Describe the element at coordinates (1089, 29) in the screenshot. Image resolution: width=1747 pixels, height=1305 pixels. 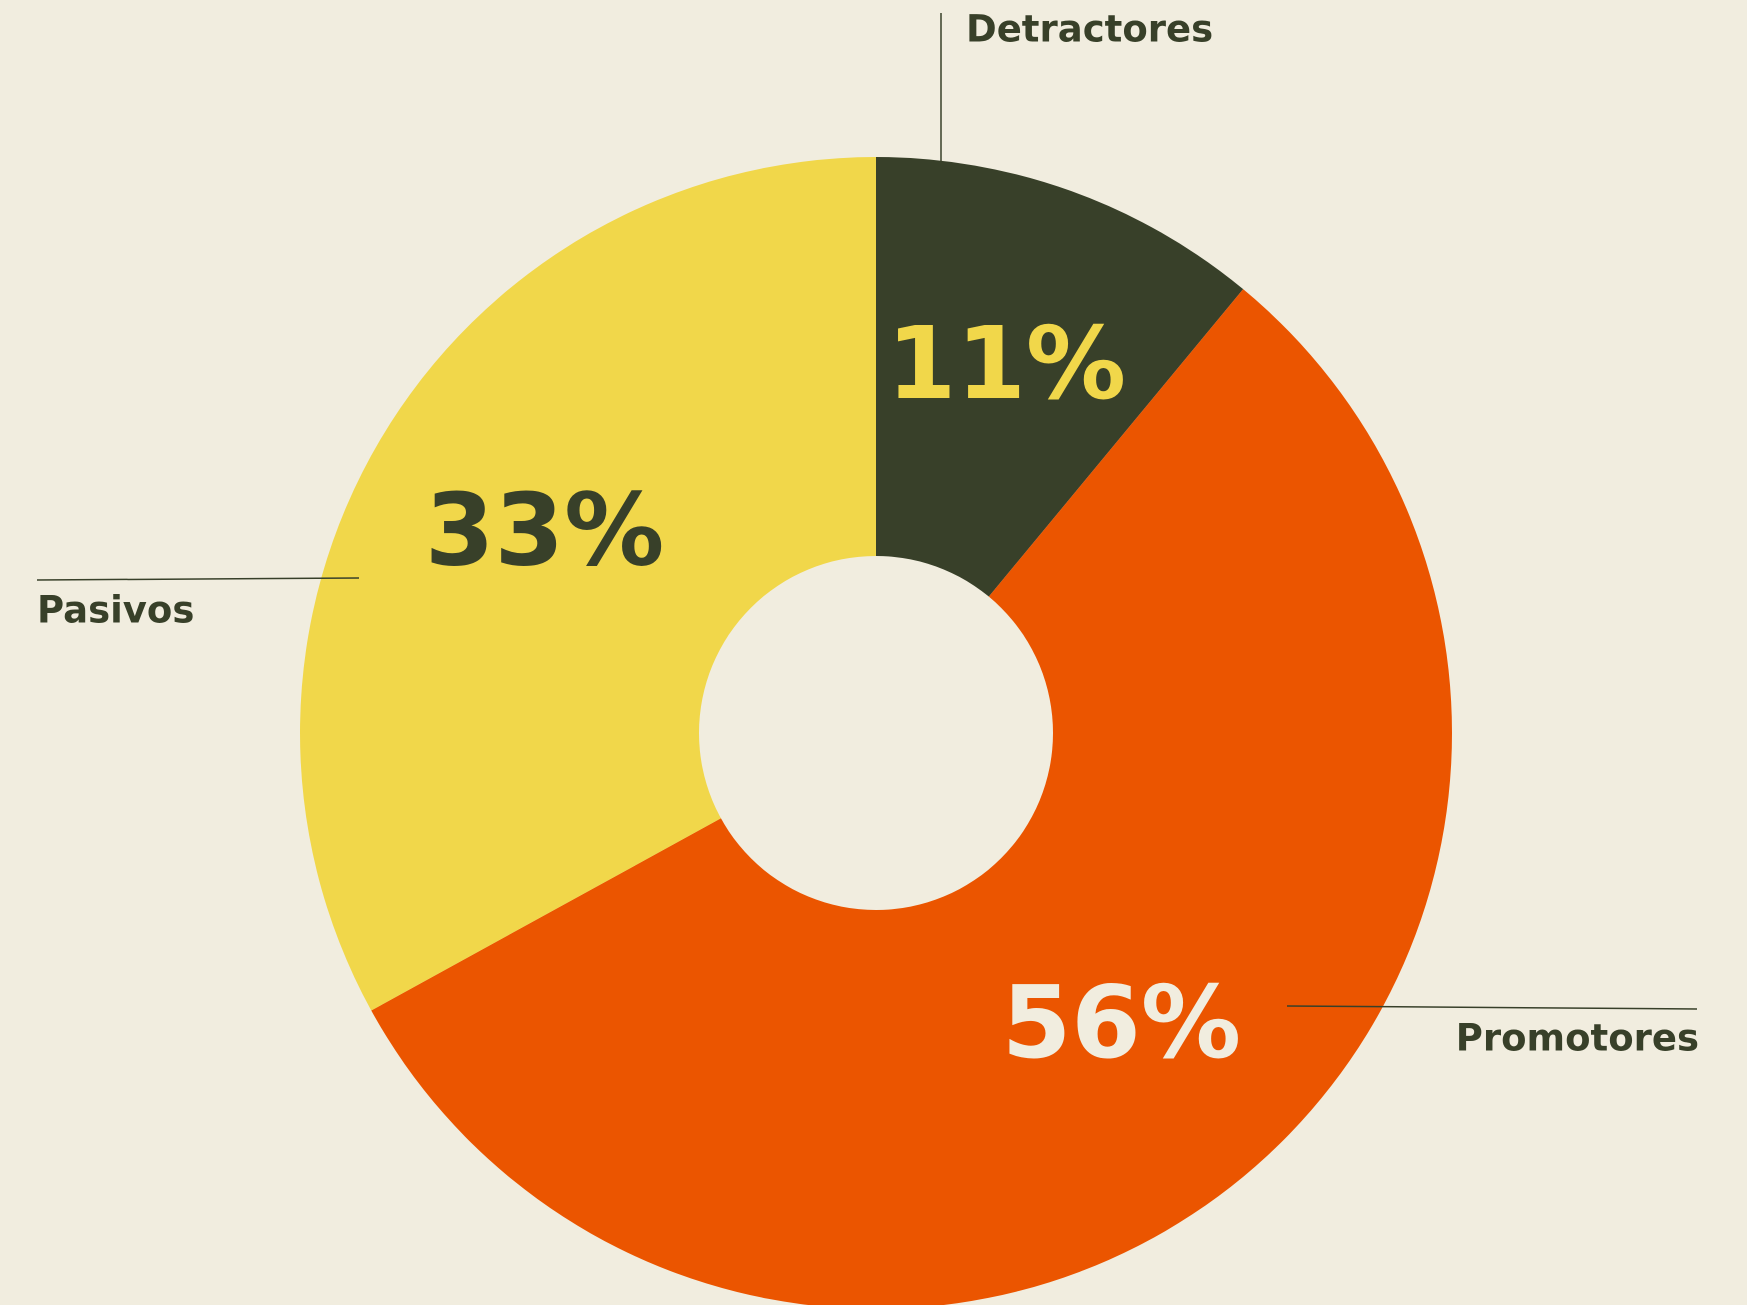
I see `category-label: Detractores` at that location.